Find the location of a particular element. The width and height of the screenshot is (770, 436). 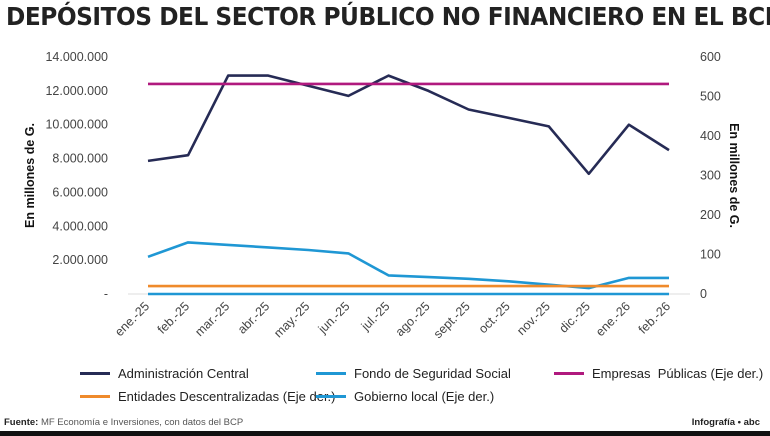

y-tick-right: 200 is located at coordinates (710, 215).